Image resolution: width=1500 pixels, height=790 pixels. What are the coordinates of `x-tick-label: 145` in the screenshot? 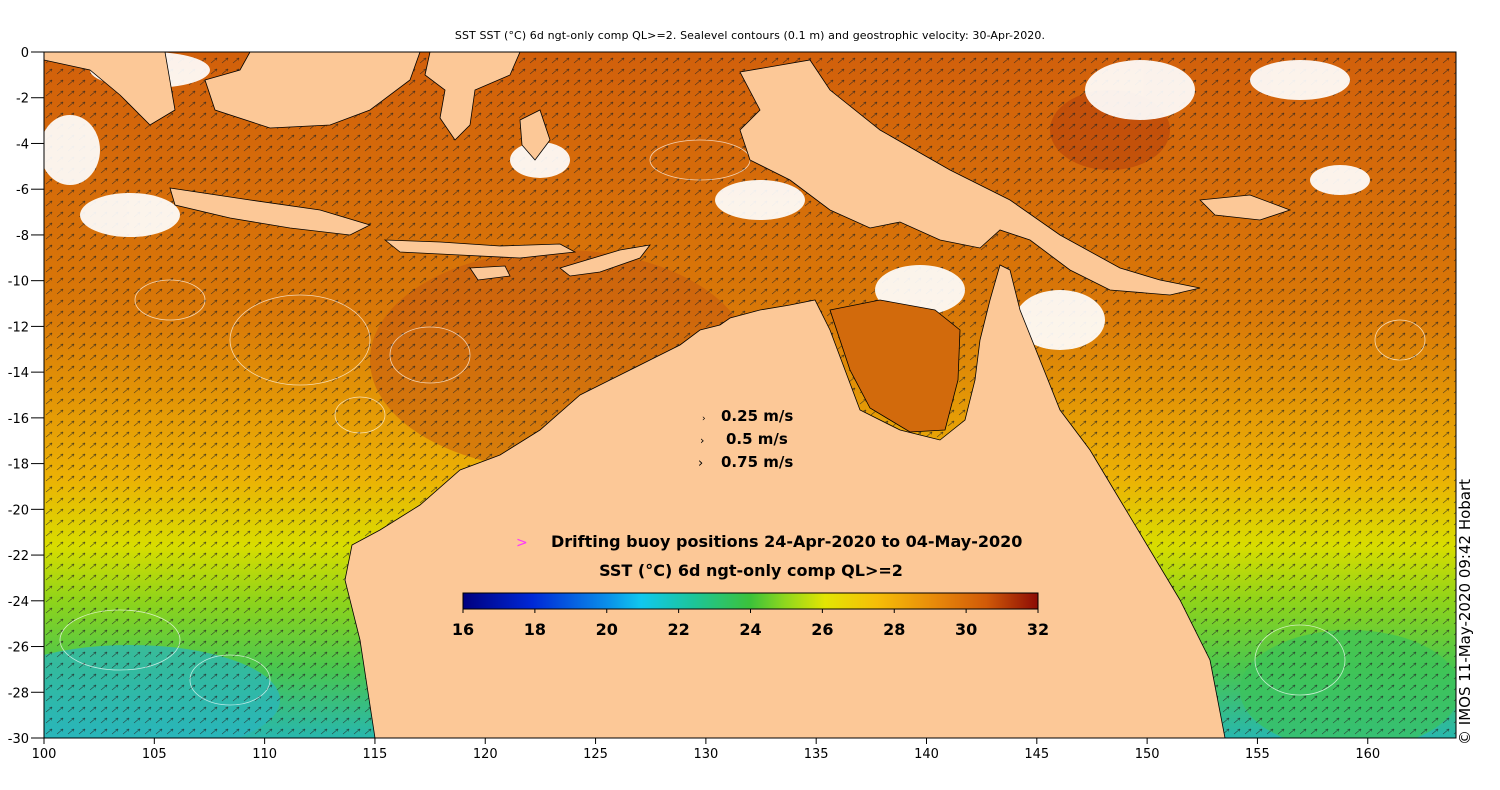 It's located at (1036, 754).